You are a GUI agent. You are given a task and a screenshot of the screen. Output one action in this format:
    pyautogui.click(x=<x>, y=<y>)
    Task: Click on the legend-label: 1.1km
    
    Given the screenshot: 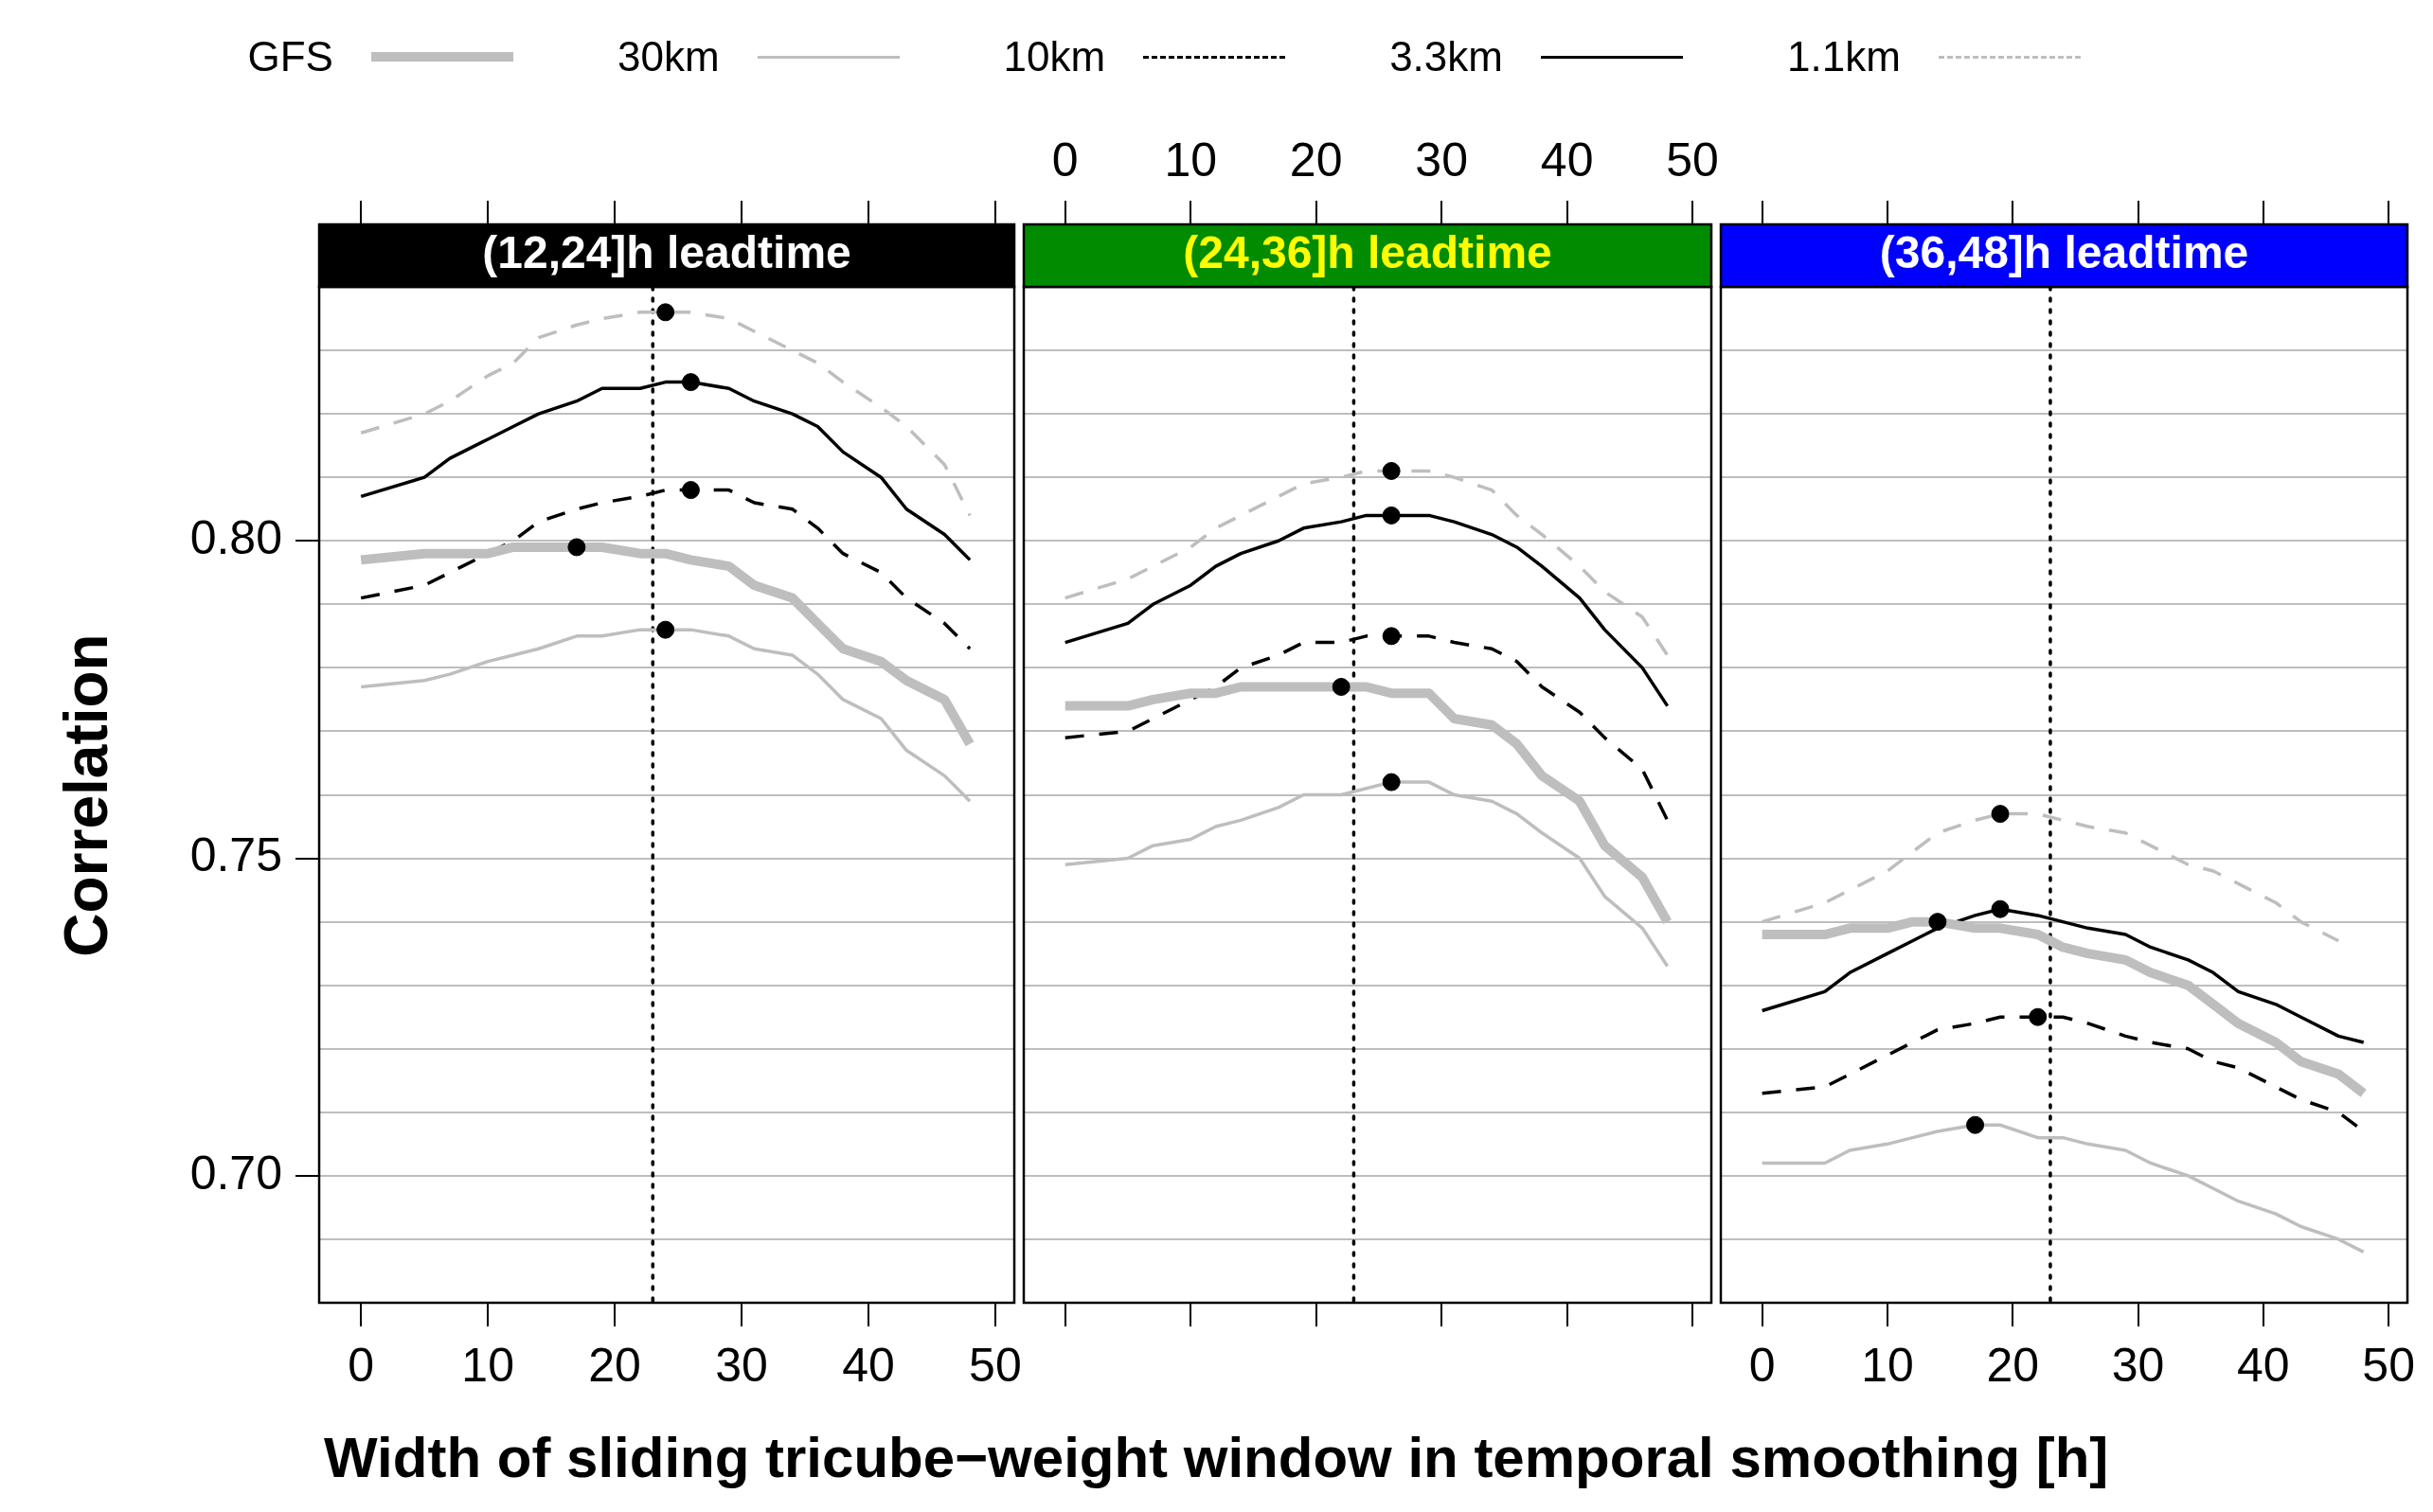 What is the action you would take?
    pyautogui.click(x=1843, y=56)
    